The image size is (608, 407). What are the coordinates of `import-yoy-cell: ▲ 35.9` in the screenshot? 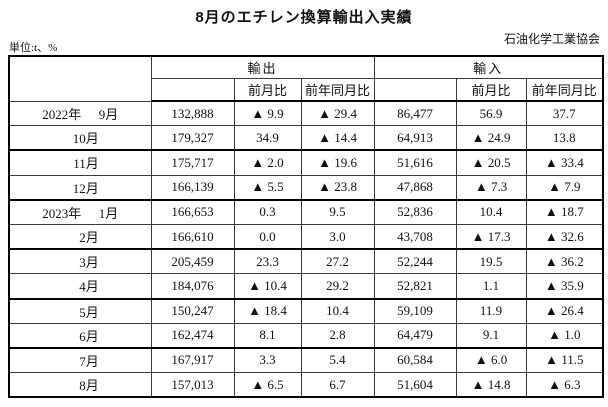 It's located at (564, 286).